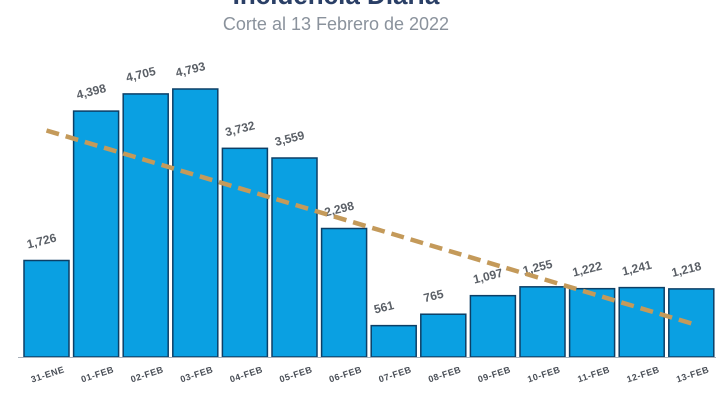 The height and width of the screenshot is (404, 720). I want to click on data-label-07-feb: 561, so click(384, 307).